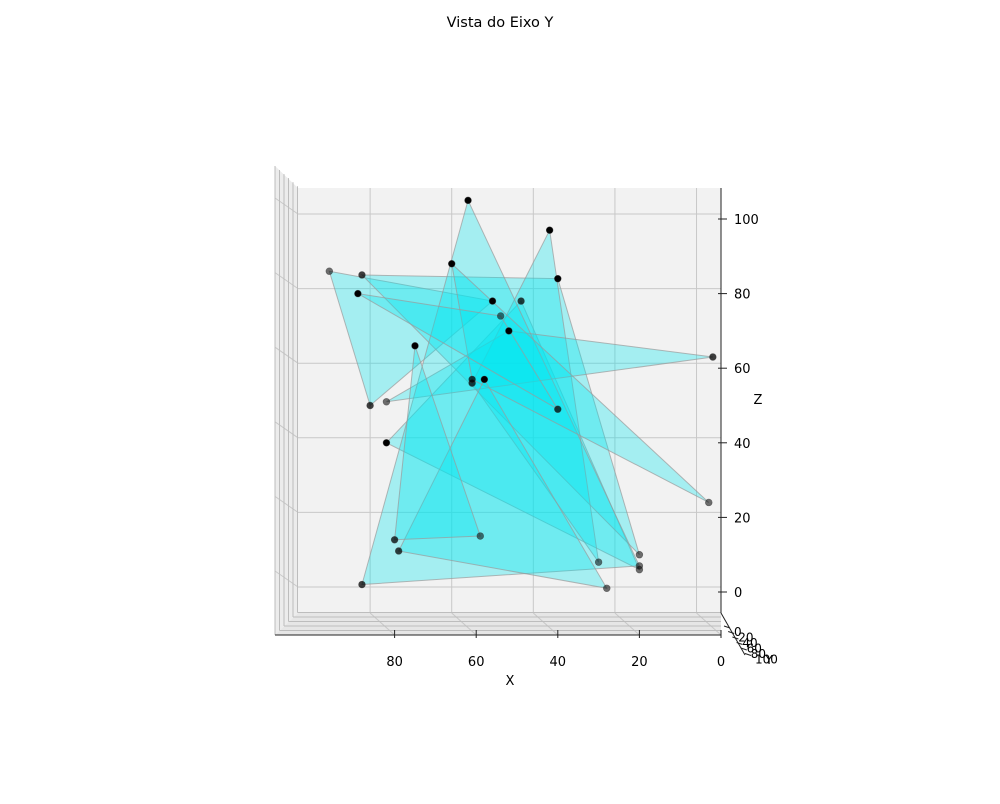  What do you see at coordinates (742, 369) in the screenshot?
I see `z-tick-label: 60` at bounding box center [742, 369].